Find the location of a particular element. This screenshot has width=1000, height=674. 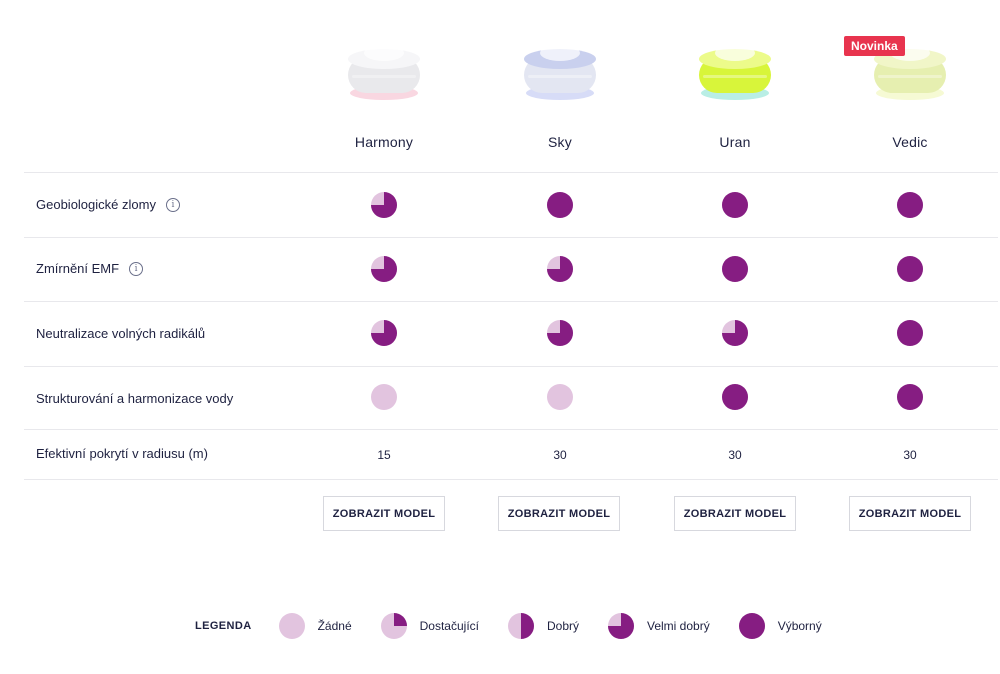

product-uran: Uran is located at coordinates (735, 90).